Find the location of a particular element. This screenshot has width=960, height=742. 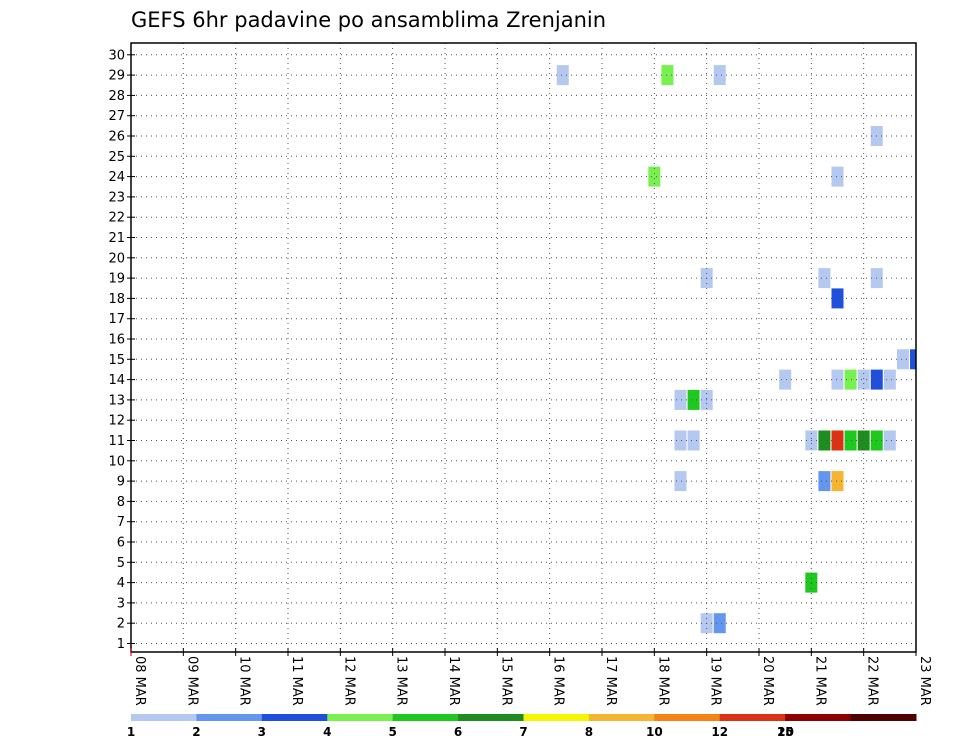

x-tick-label: 18 MAR is located at coordinates (662, 681).